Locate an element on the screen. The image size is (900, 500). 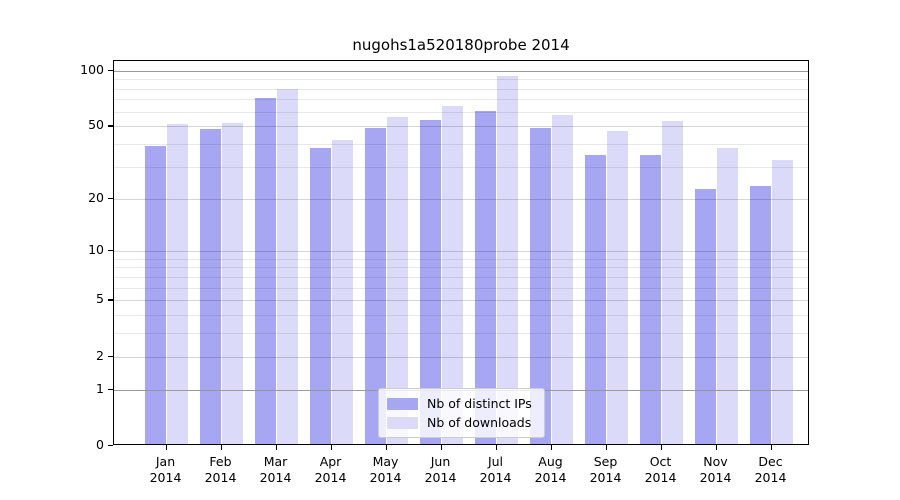
legend-item-downloads: Nb of downloads is located at coordinates (465, 422).